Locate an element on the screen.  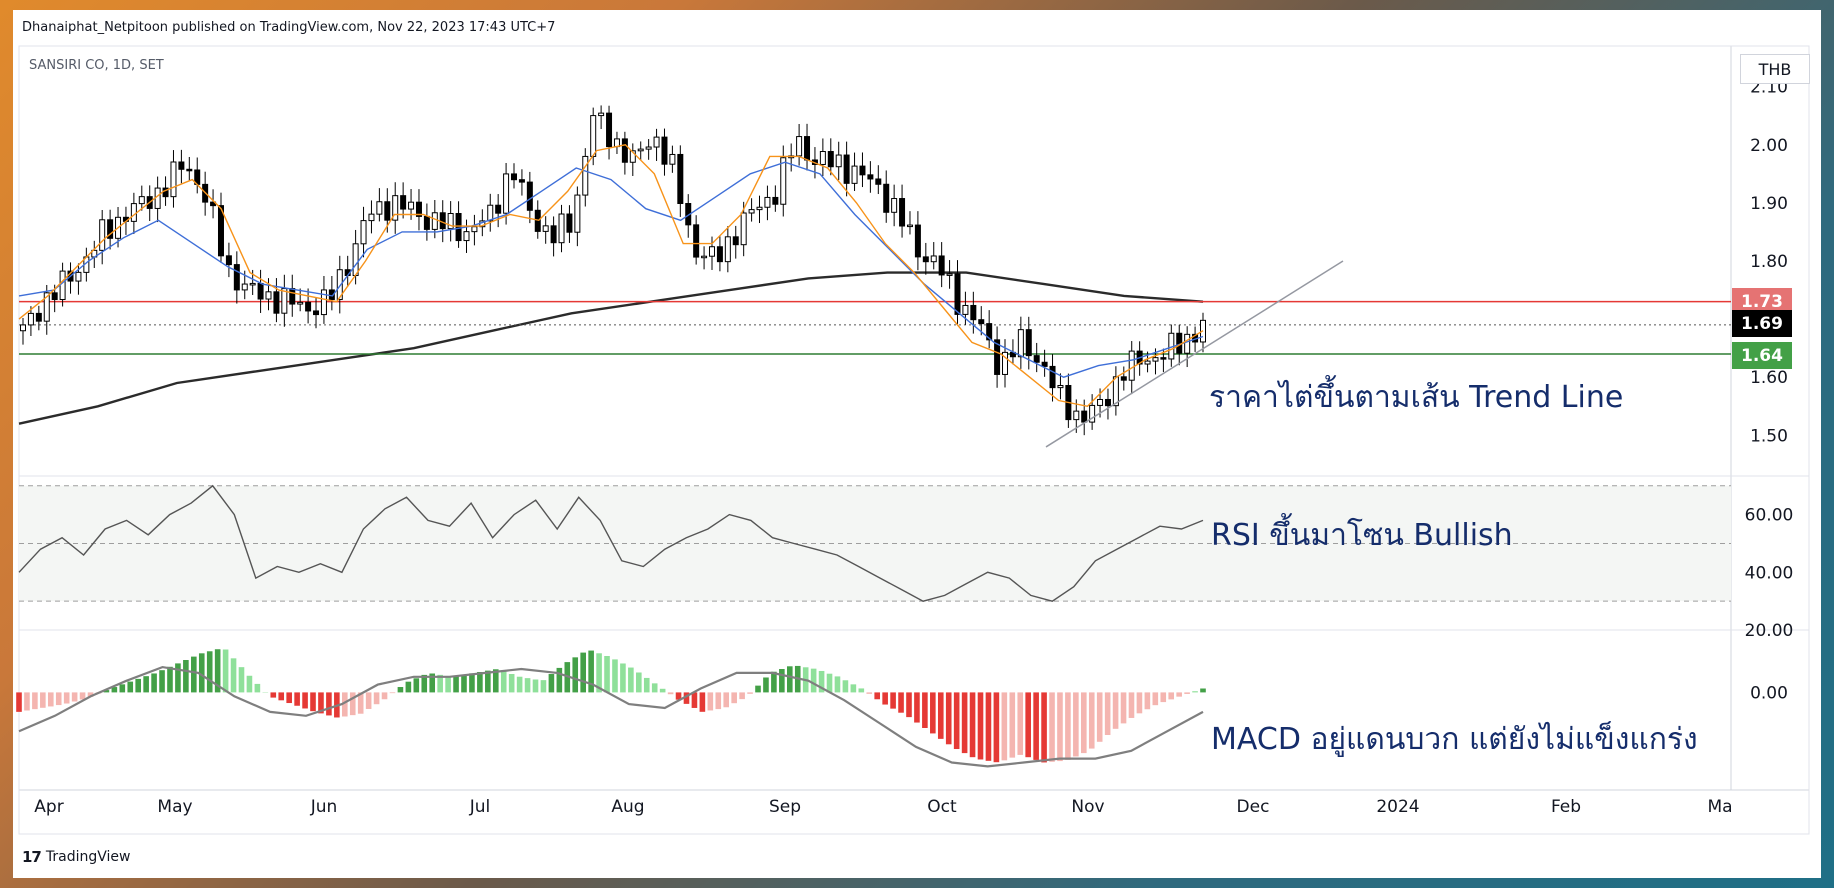
tradingview-logo: 17 TradingView is located at coordinates (76, 857).